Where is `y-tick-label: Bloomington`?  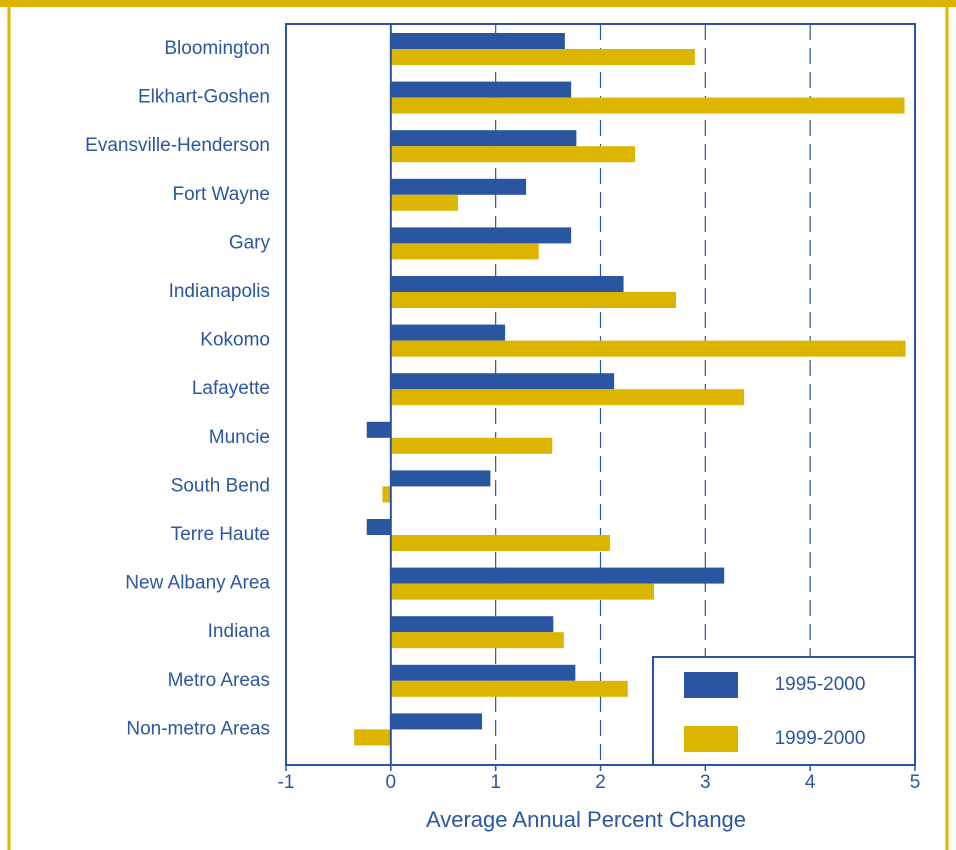 y-tick-label: Bloomington is located at coordinates (217, 48).